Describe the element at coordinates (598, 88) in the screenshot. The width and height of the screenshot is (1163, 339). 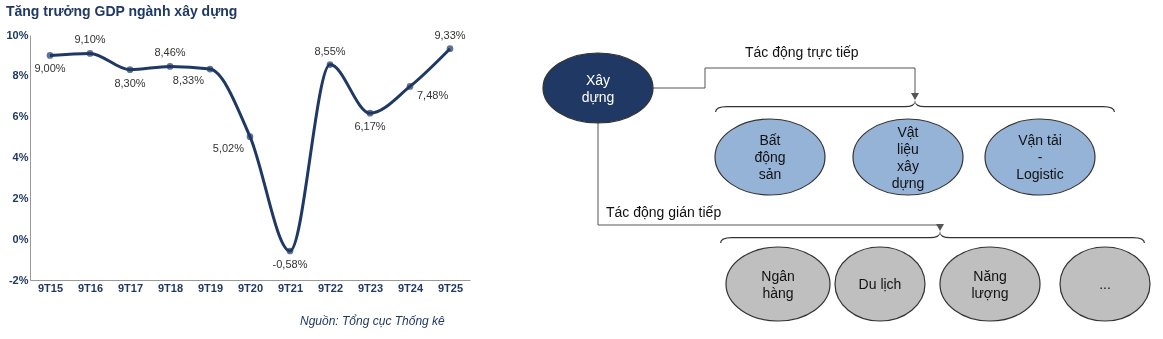
I see `text: Xây dựng` at that location.